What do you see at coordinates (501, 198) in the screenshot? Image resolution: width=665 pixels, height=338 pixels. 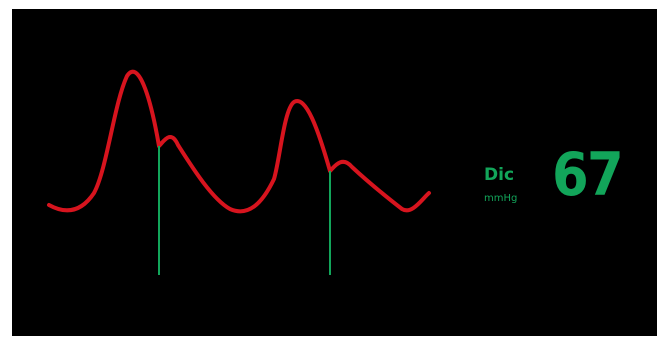 I see `unit-label: mmHg` at bounding box center [501, 198].